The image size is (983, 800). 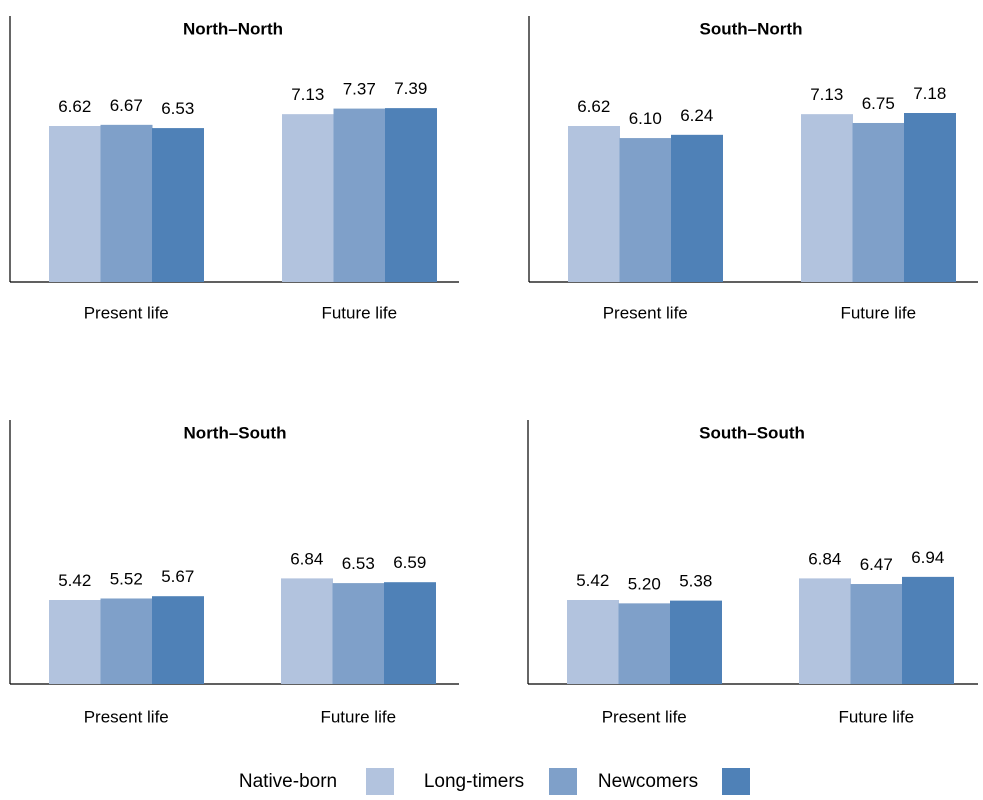 What do you see at coordinates (126, 578) in the screenshot?
I see `data-label: 5.52` at bounding box center [126, 578].